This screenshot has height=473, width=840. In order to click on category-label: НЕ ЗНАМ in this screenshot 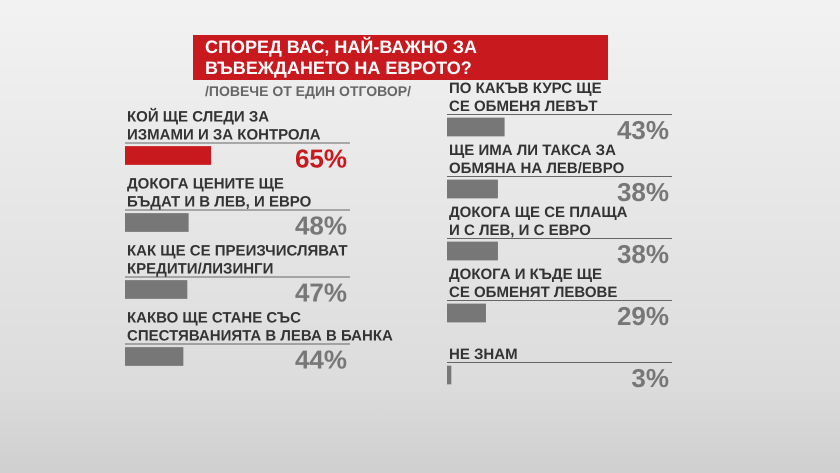, I will do `click(483, 355)`.